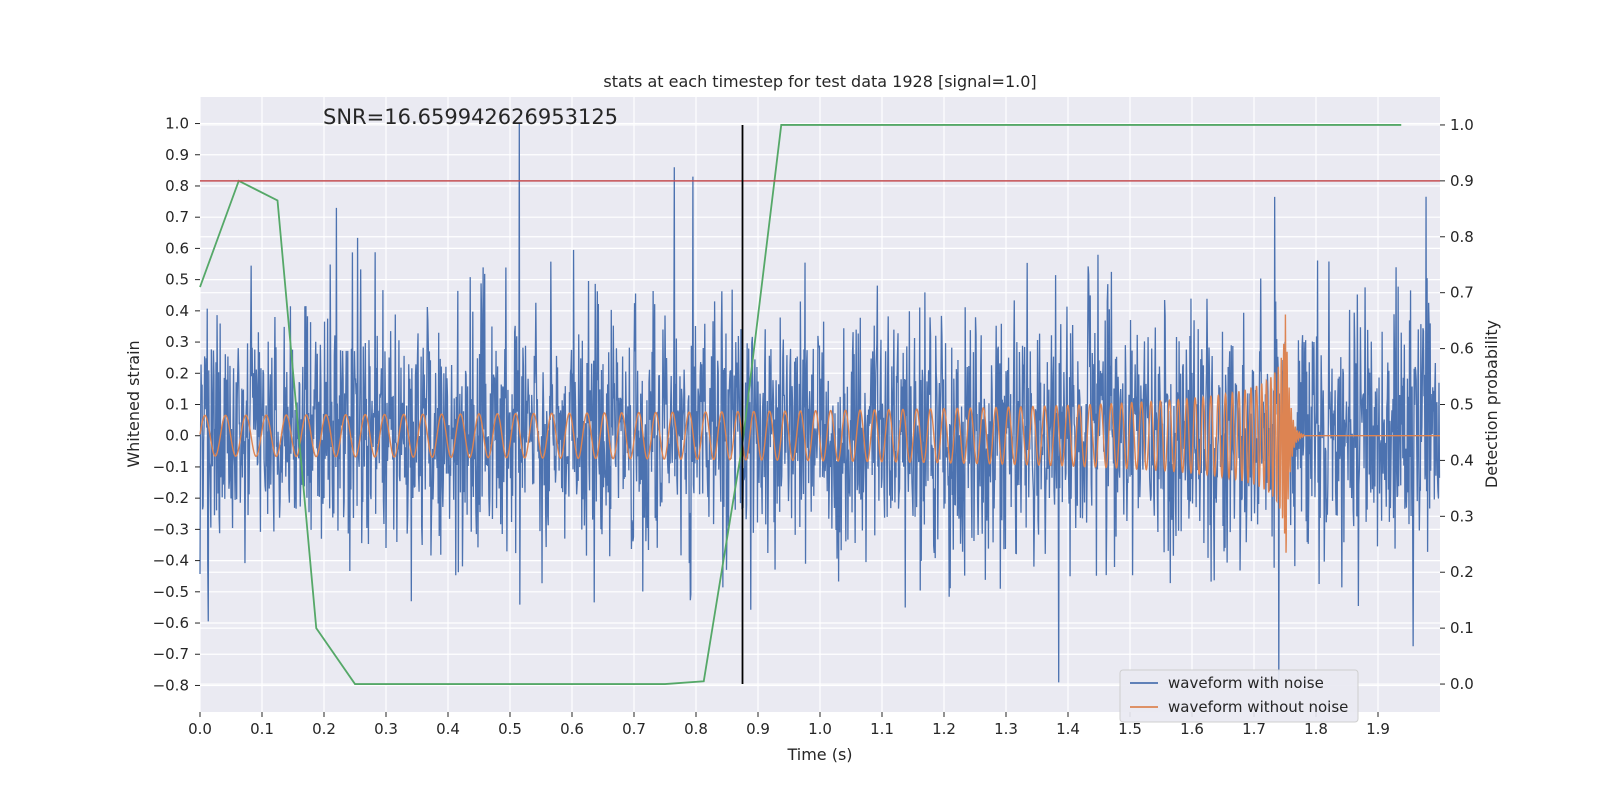 Image resolution: width=1600 pixels, height=804 pixels. I want to click on y-tick-label-left: −0.6, so click(171, 623).